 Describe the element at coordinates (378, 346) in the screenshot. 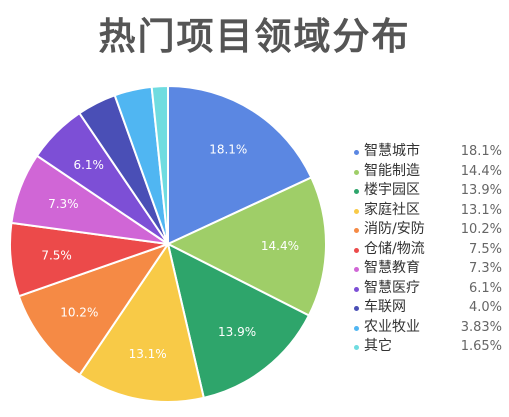

I see `legend-label: 其它` at that location.